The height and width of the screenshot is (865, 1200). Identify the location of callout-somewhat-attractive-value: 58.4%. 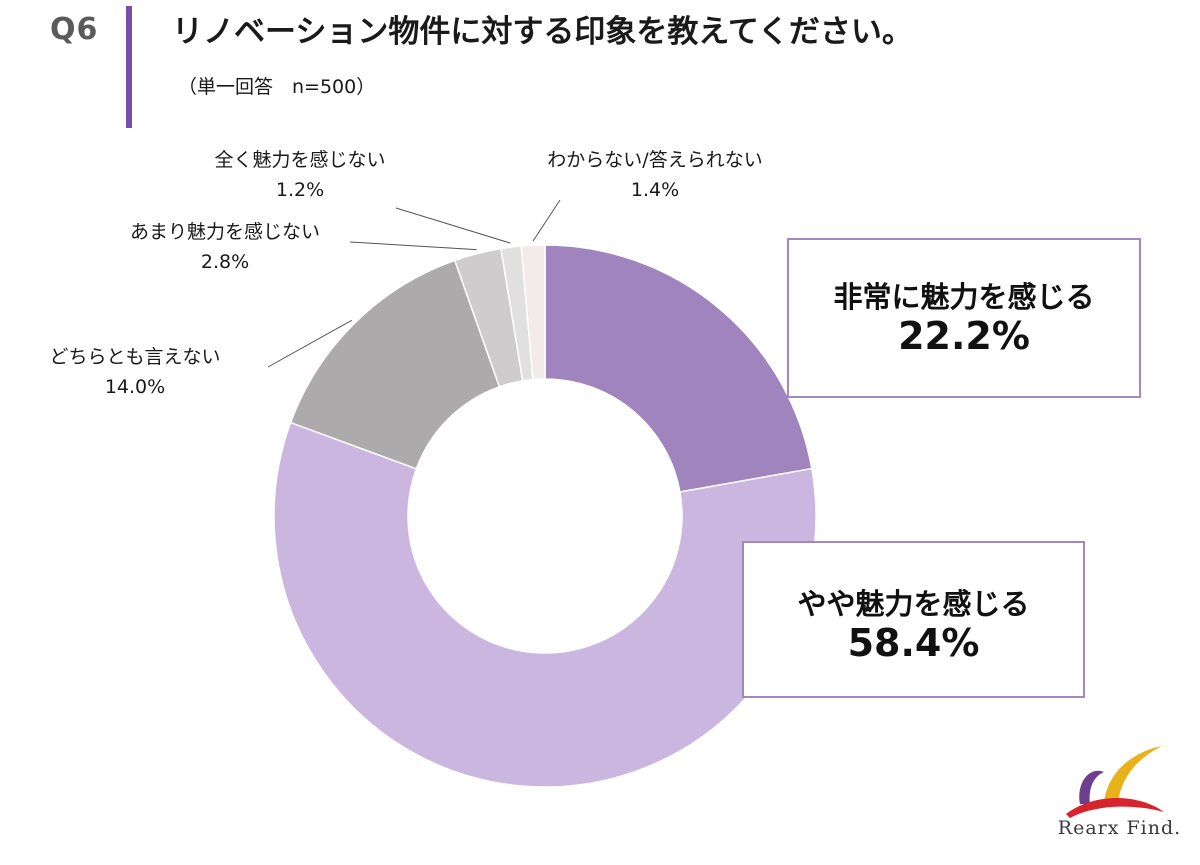
(913, 643).